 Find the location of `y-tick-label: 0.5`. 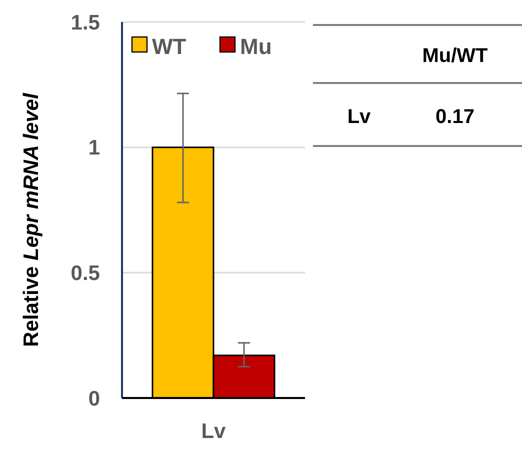

y-tick-label: 0.5 is located at coordinates (85, 274).